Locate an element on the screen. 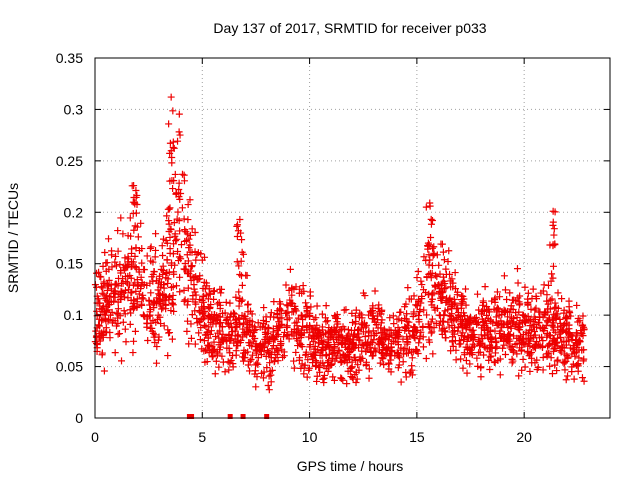 The image size is (640, 480). y-tick-label: 0.2 is located at coordinates (74, 212).